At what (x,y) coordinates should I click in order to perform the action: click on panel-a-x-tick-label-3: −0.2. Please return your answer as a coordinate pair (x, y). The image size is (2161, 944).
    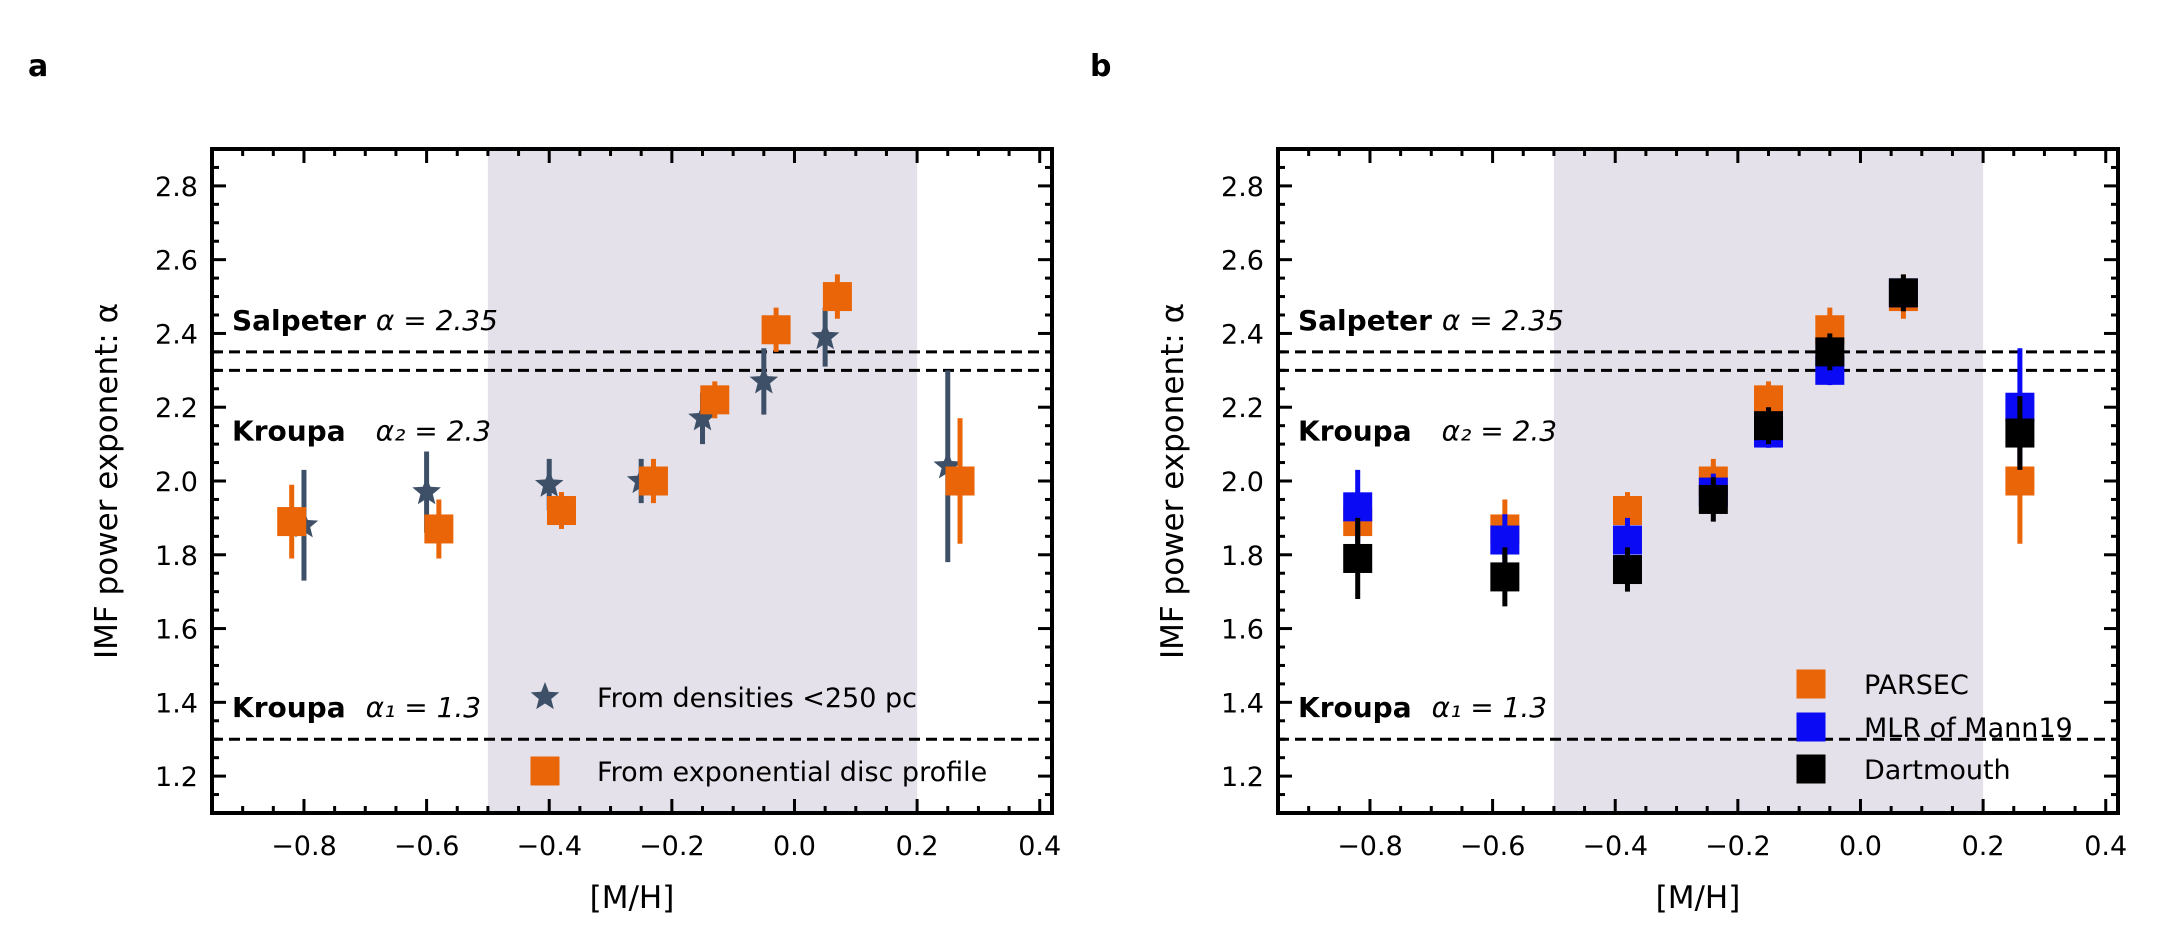
    Looking at the image, I should click on (672, 846).